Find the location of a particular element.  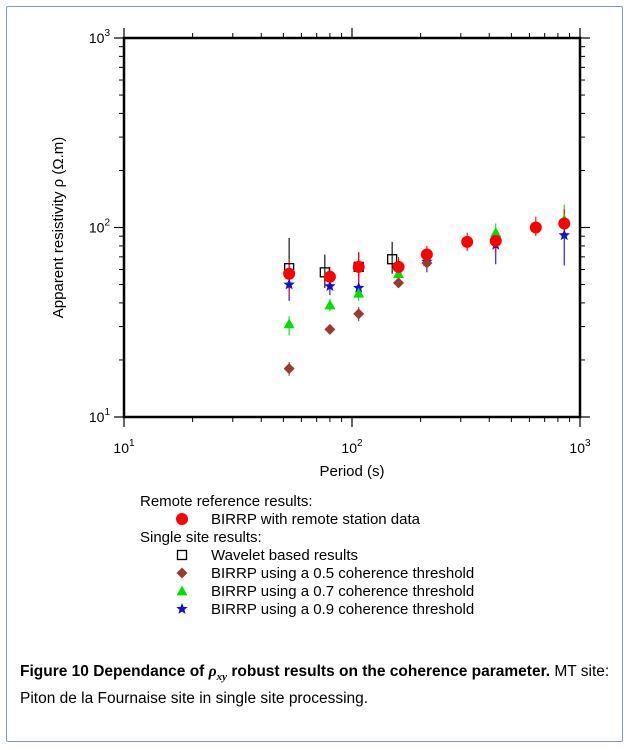

legend-marker-square is located at coordinates (182, 555).